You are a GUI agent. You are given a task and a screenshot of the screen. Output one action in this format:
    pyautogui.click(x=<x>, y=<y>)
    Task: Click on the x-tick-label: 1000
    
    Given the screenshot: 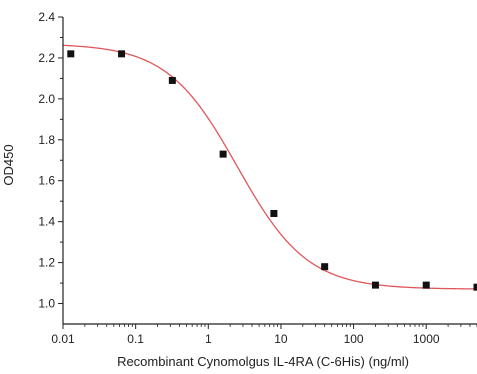 What is the action you would take?
    pyautogui.click(x=426, y=339)
    